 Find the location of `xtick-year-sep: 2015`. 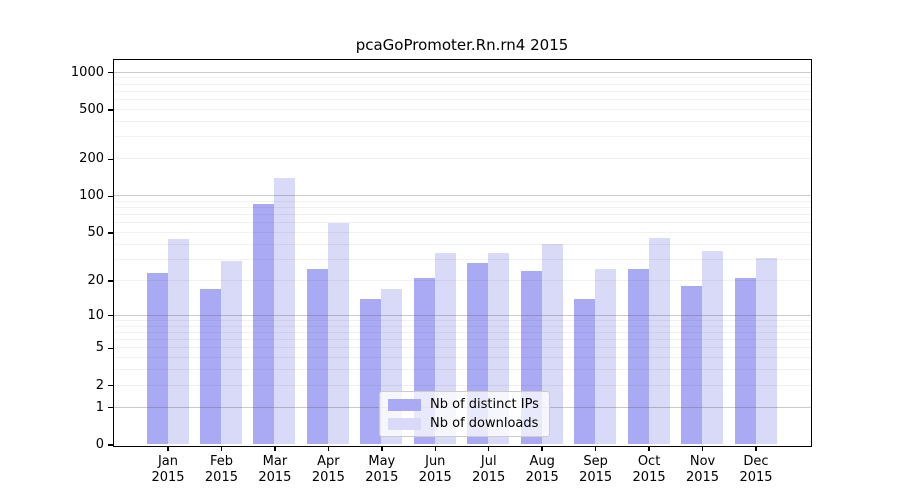

xtick-year-sep: 2015 is located at coordinates (596, 477).